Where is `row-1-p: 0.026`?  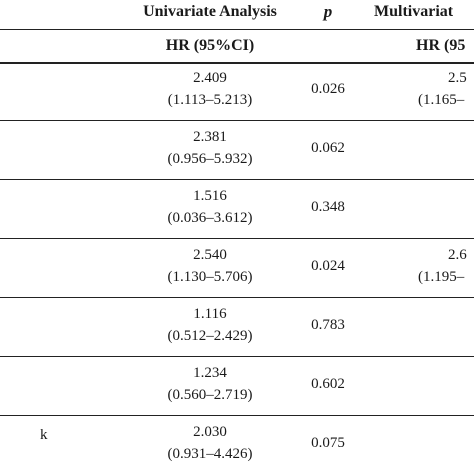 row-1-p: 0.026 is located at coordinates (328, 89).